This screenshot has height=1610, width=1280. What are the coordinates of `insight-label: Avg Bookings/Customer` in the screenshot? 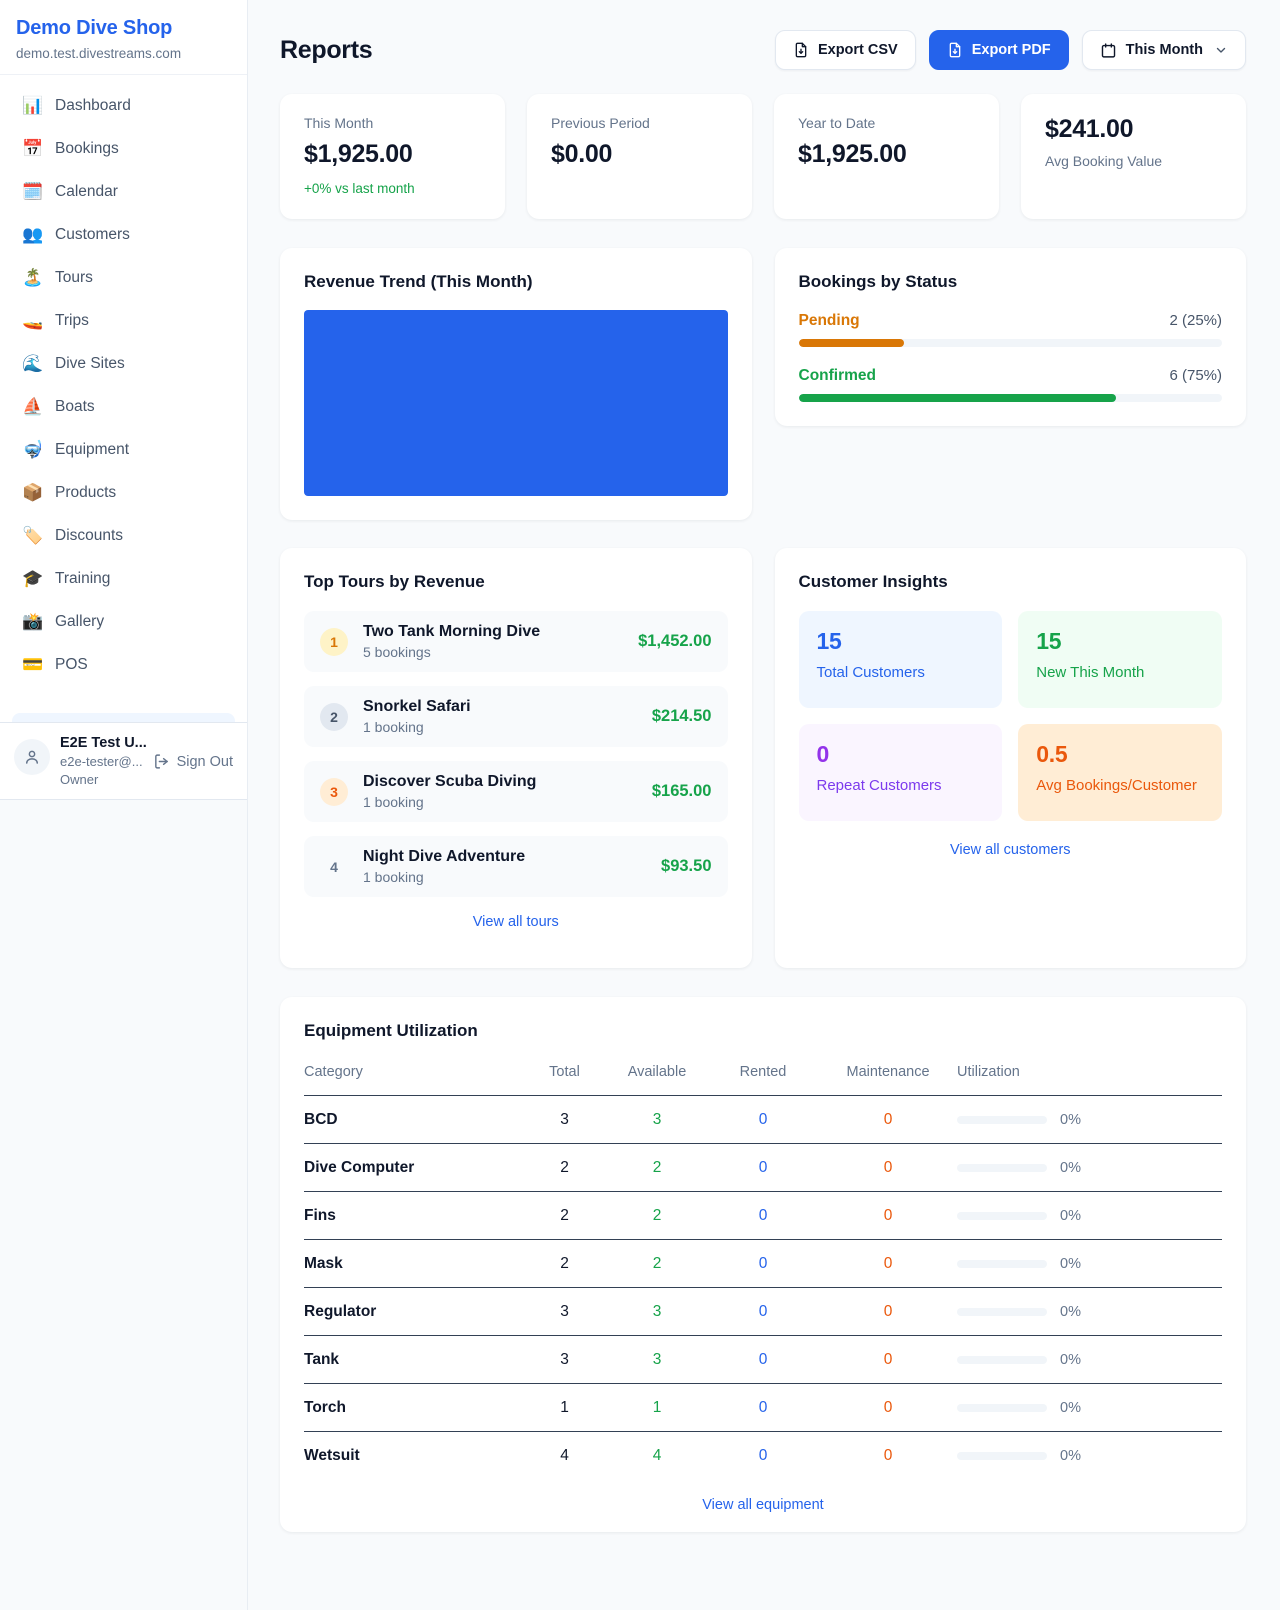 It's located at (1116, 785).